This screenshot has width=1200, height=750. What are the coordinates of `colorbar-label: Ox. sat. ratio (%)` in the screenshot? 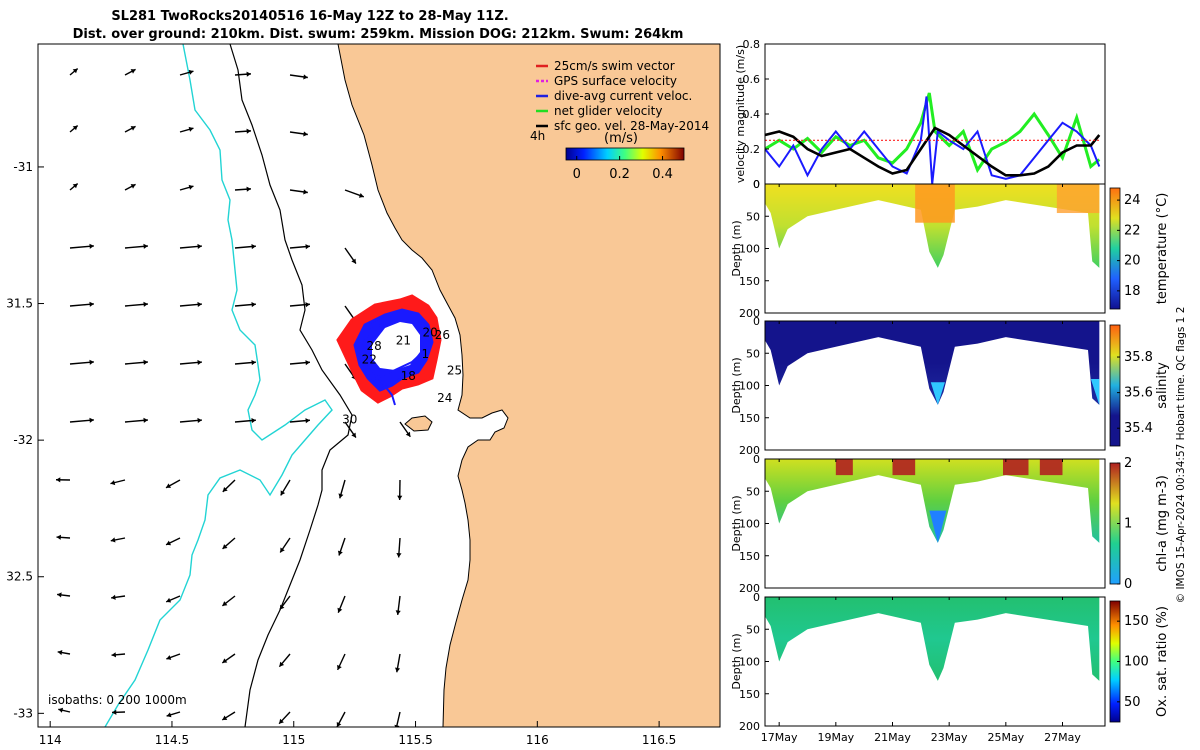 It's located at (1162, 661).